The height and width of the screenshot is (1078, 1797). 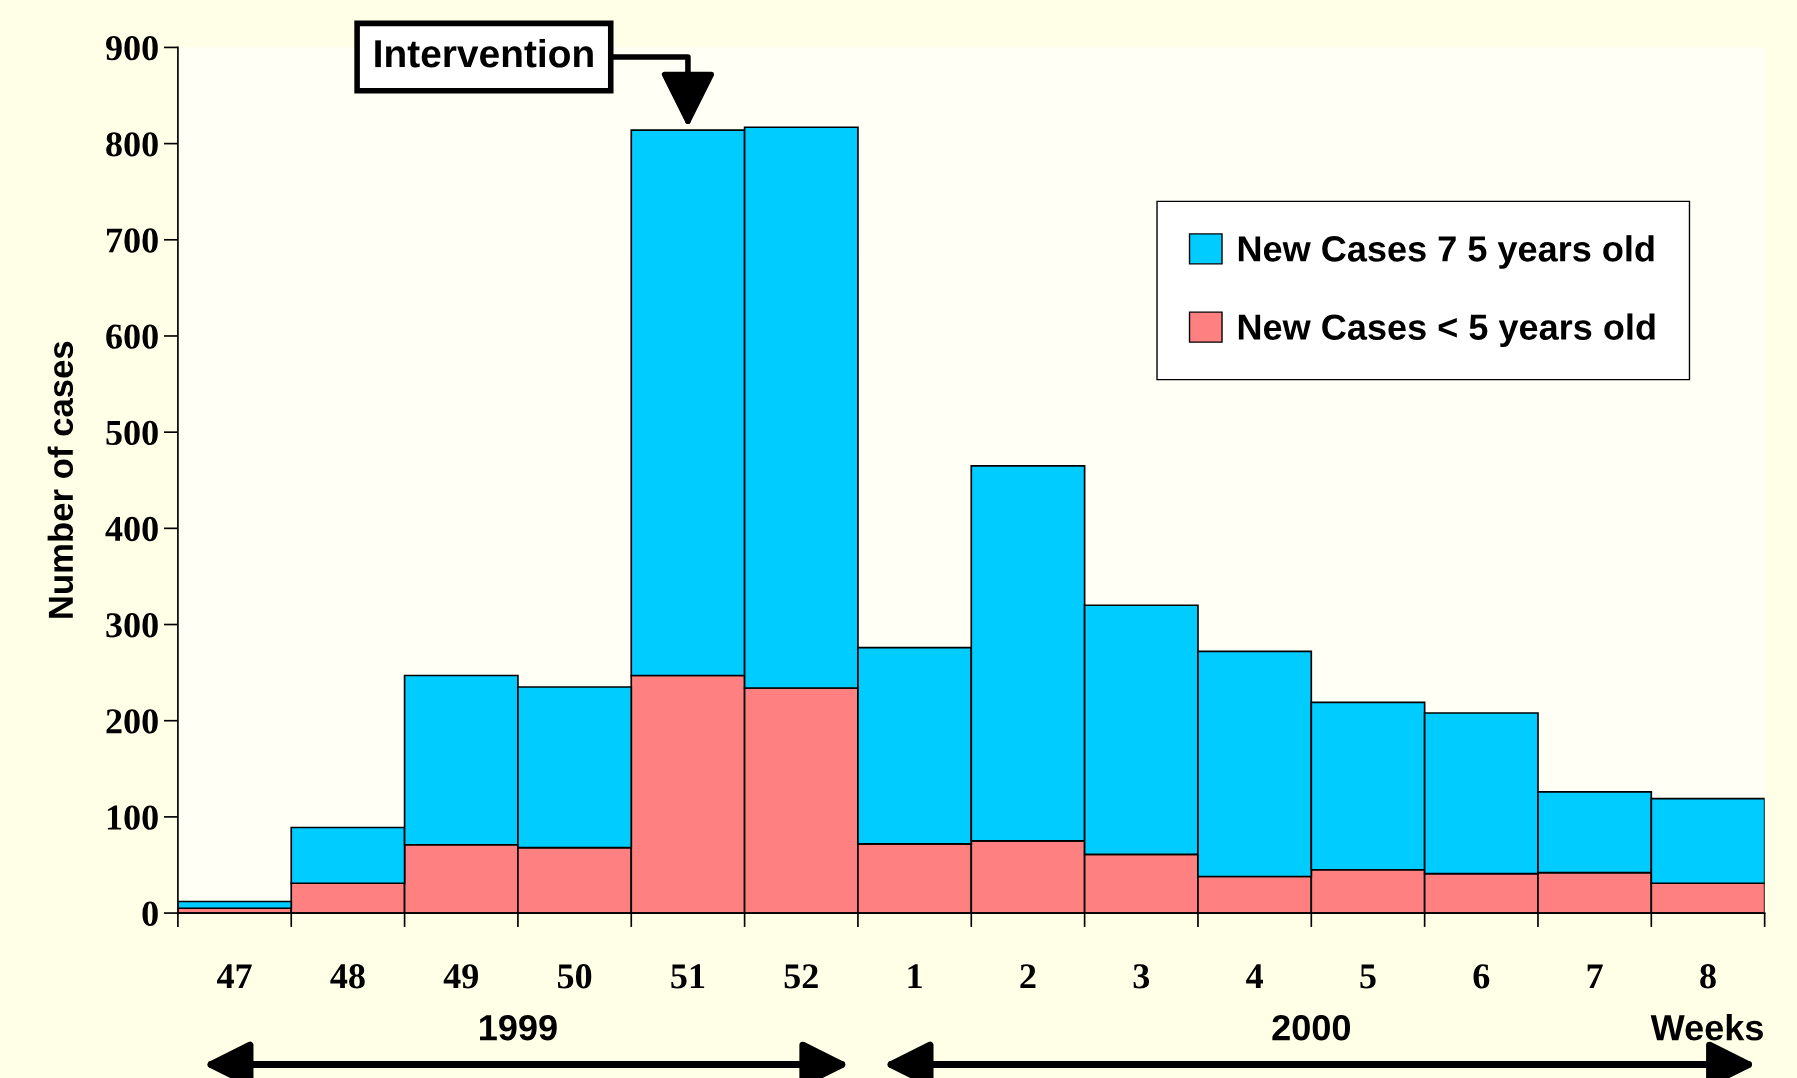 What do you see at coordinates (234, 976) in the screenshot?
I see `x-tick-label: 47` at bounding box center [234, 976].